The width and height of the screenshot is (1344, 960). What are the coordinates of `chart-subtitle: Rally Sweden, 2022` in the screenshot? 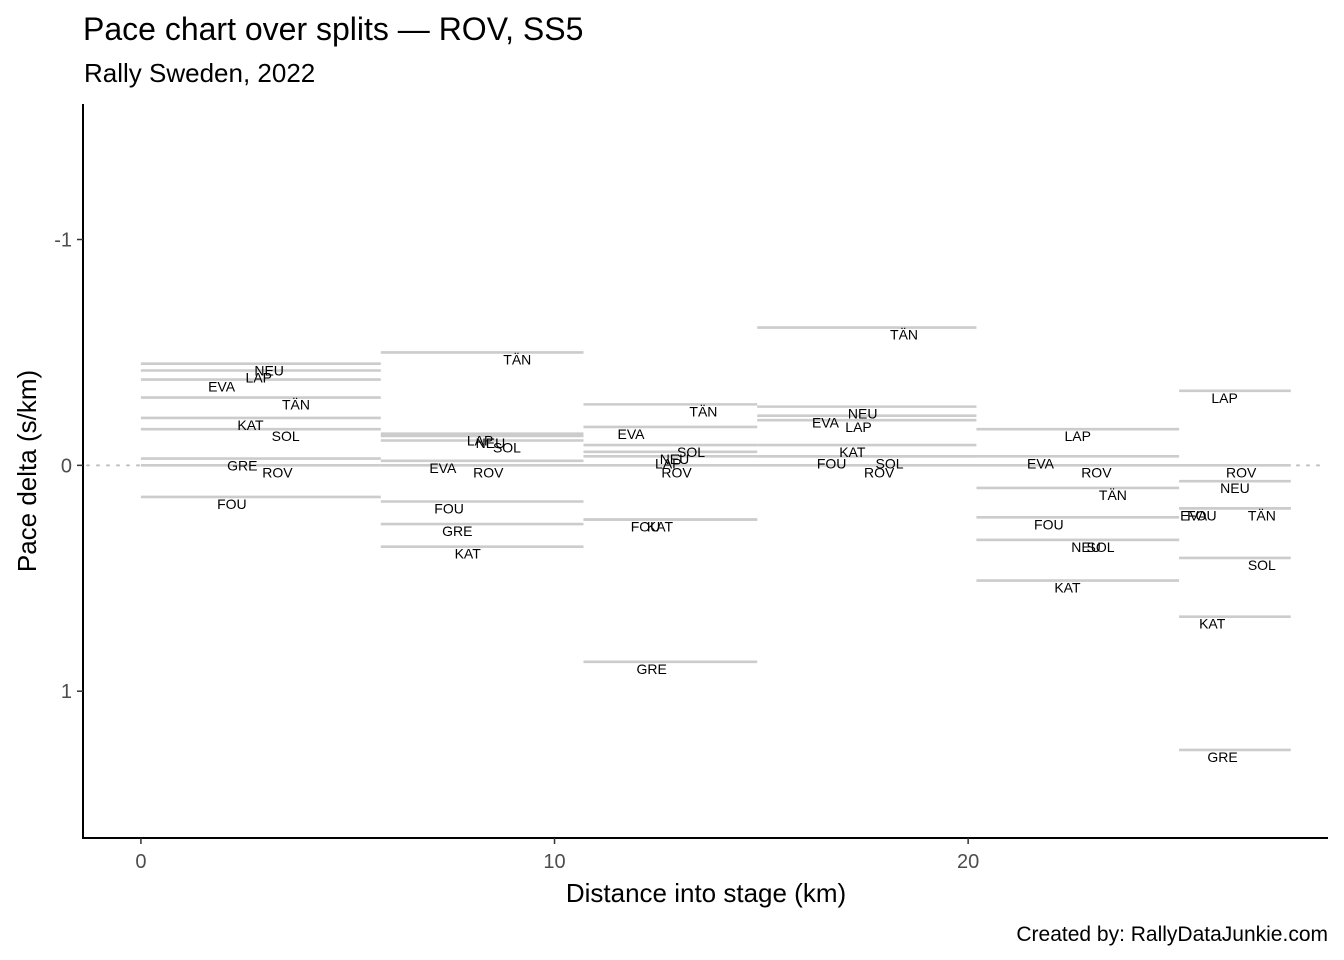 It's located at (199, 73).